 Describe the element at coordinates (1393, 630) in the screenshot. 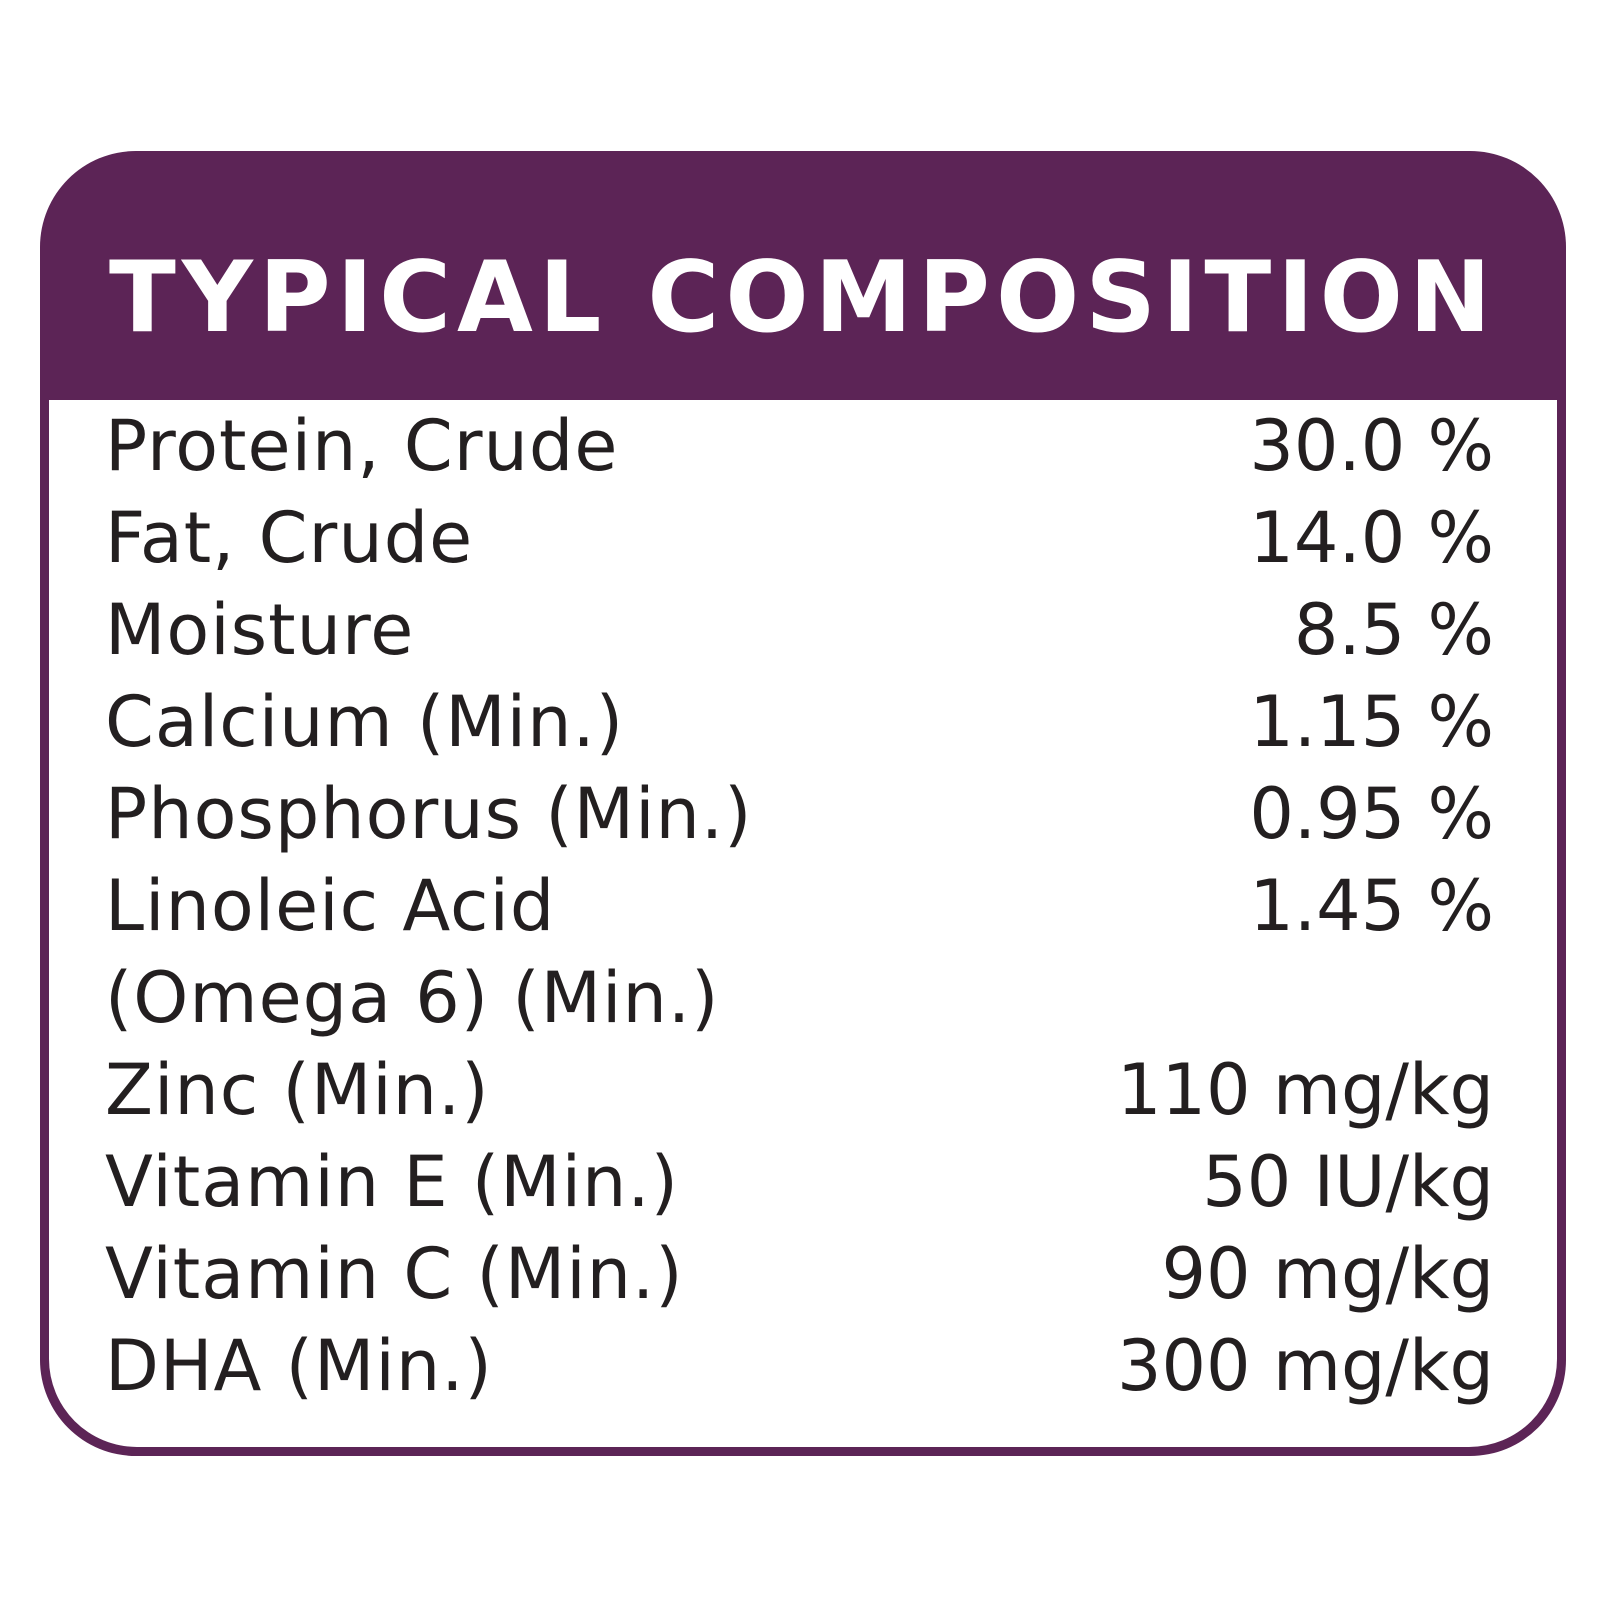

I see `nutrient-value: 8.5 %` at that location.